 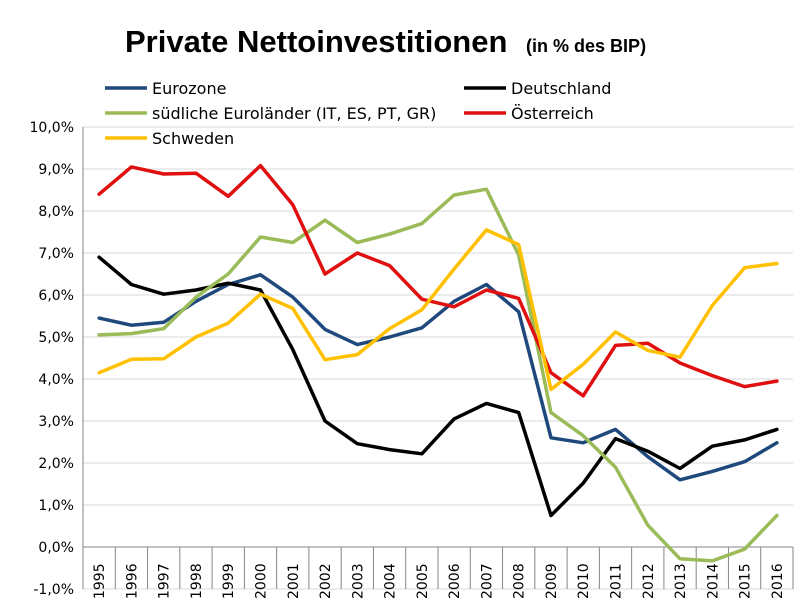 What do you see at coordinates (53, 590) in the screenshot?
I see `y-tick-label: -1,0%` at bounding box center [53, 590].